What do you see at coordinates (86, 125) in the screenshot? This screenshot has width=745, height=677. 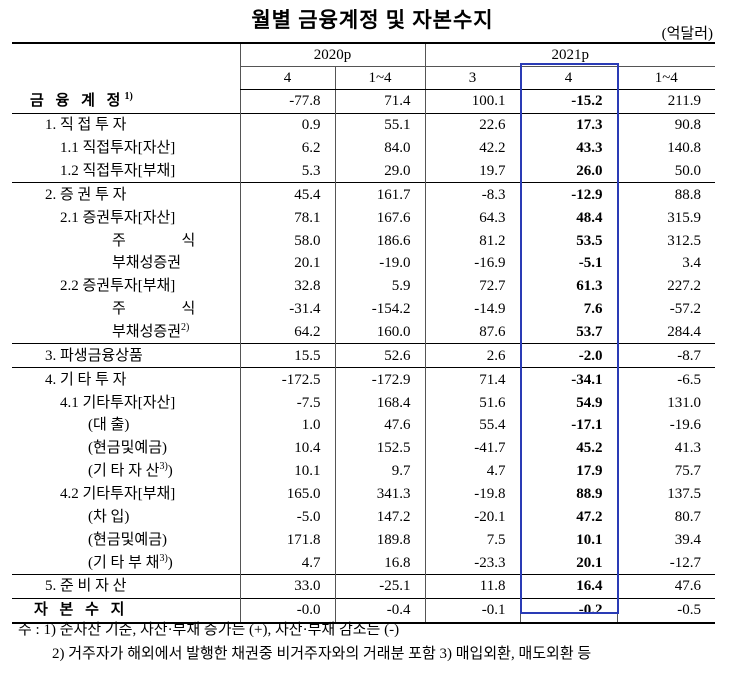 I see `label-text: 1. 직 접 투 자` at bounding box center [86, 125].